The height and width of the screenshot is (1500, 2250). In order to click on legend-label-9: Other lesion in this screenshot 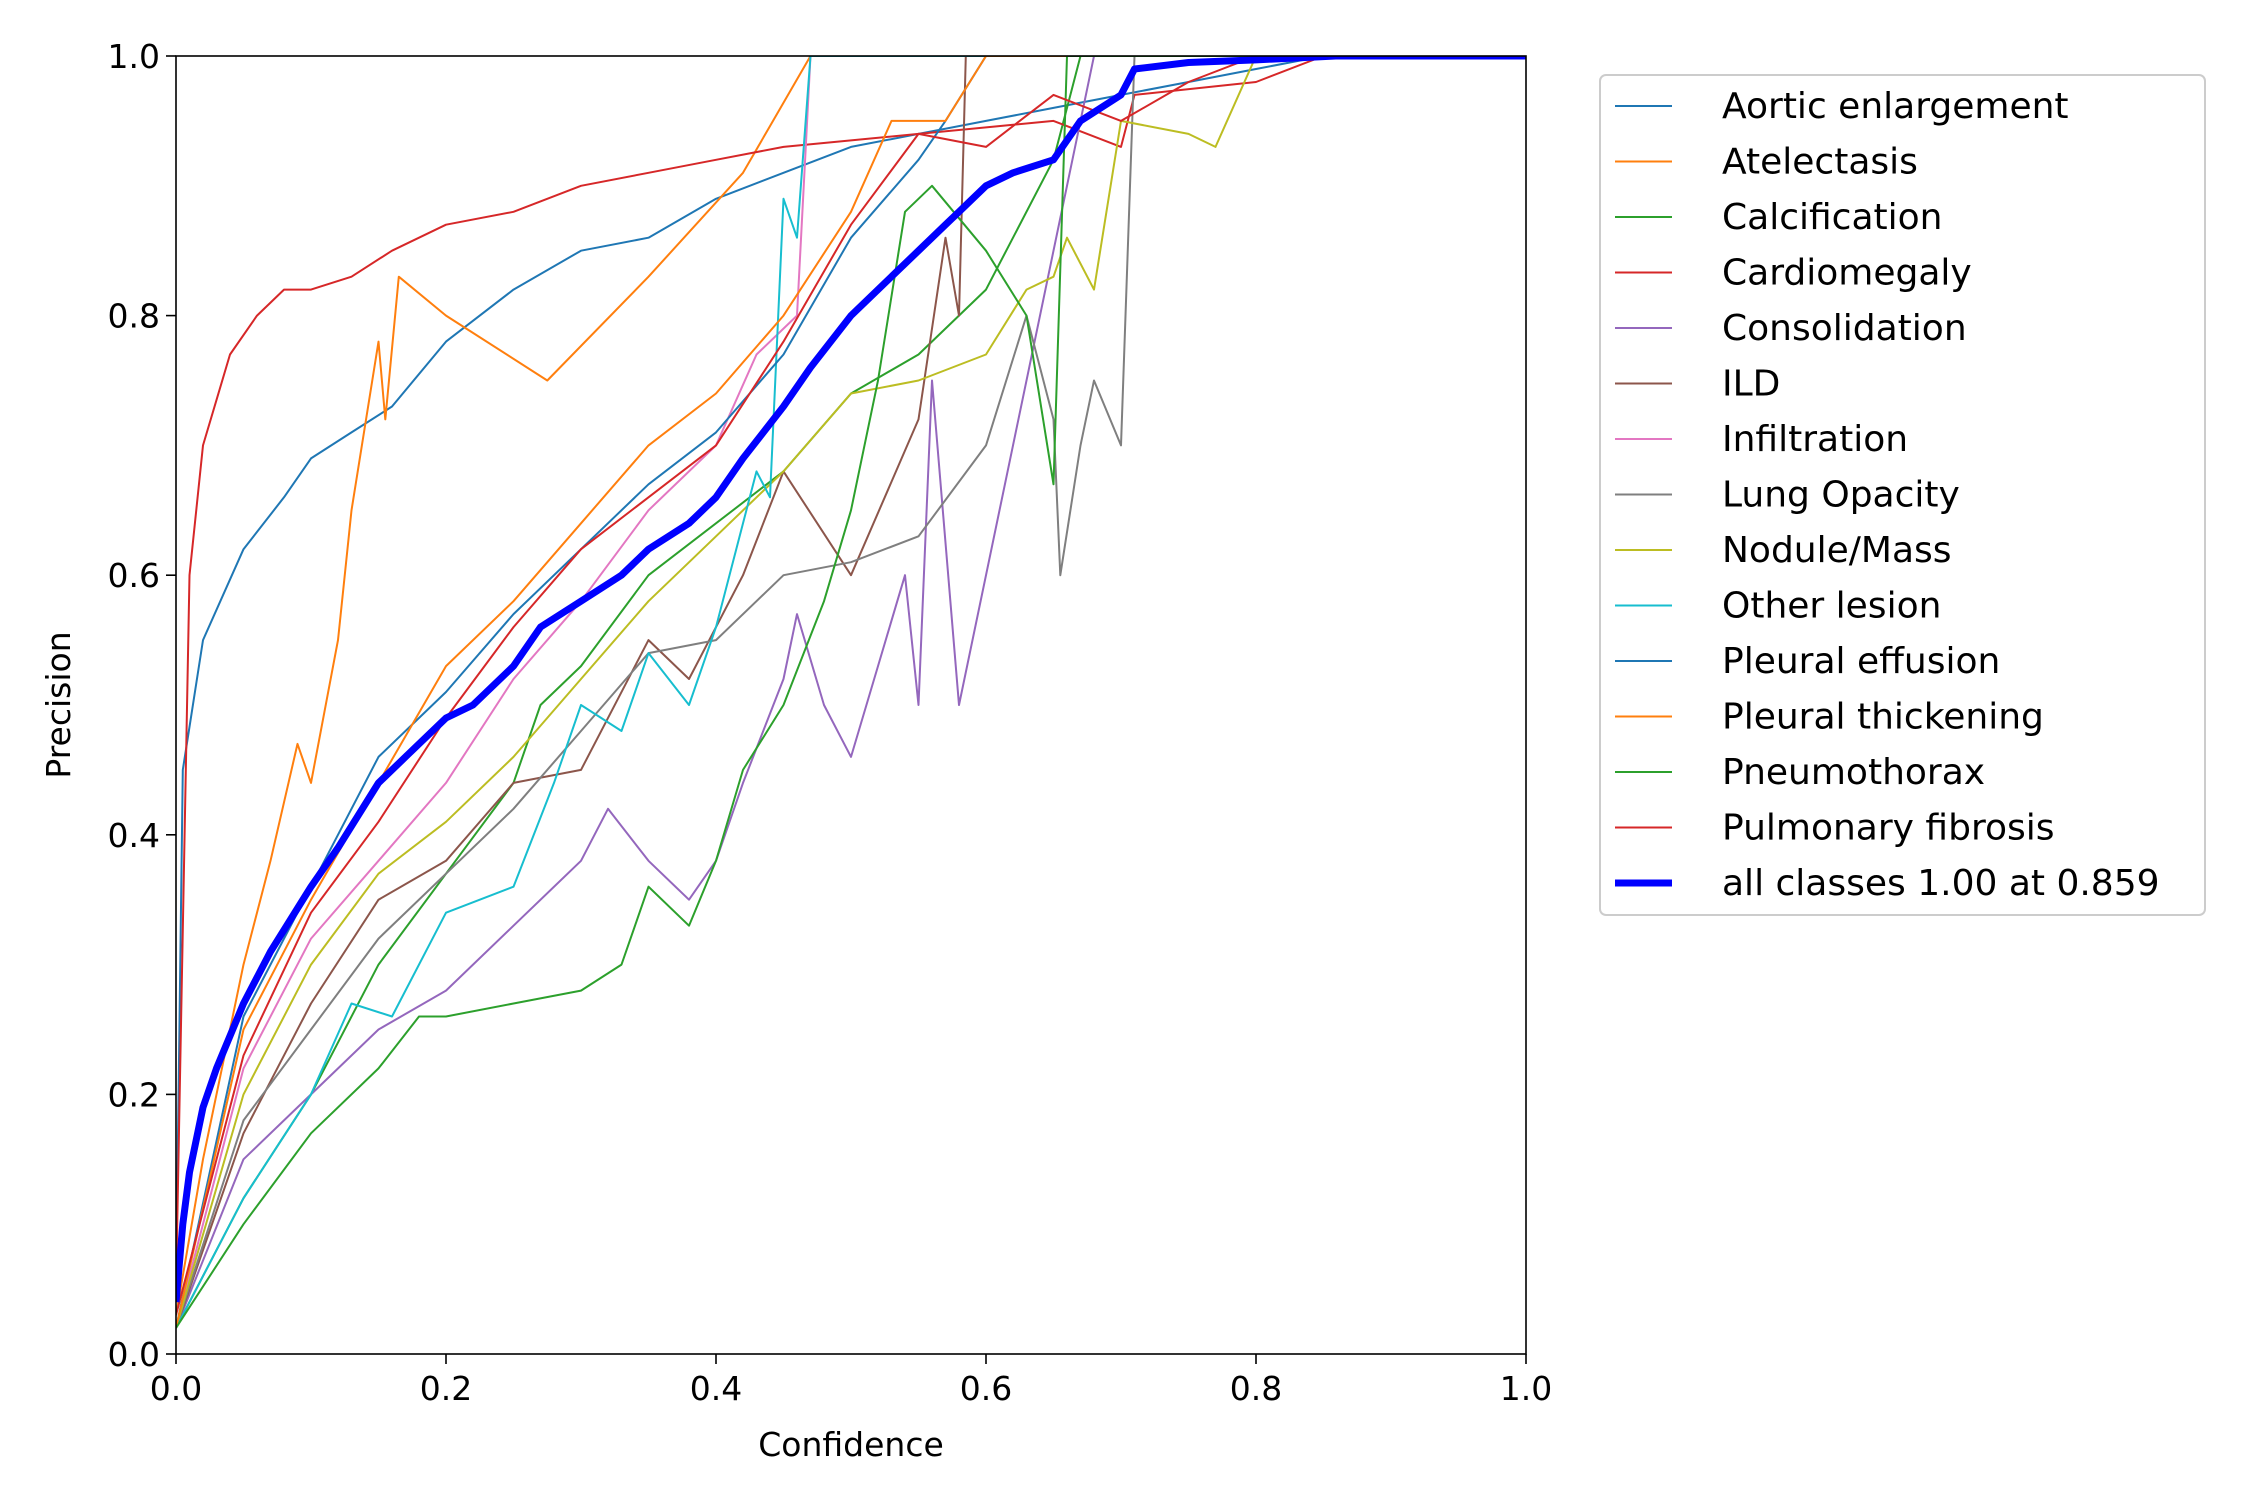, I will do `click(1831, 606)`.